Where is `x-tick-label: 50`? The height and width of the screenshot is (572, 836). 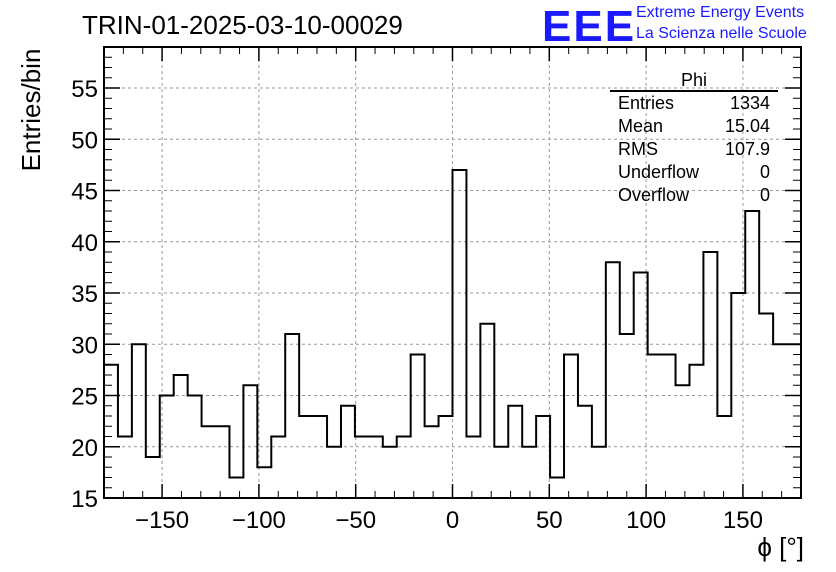
x-tick-label: 50 is located at coordinates (549, 520).